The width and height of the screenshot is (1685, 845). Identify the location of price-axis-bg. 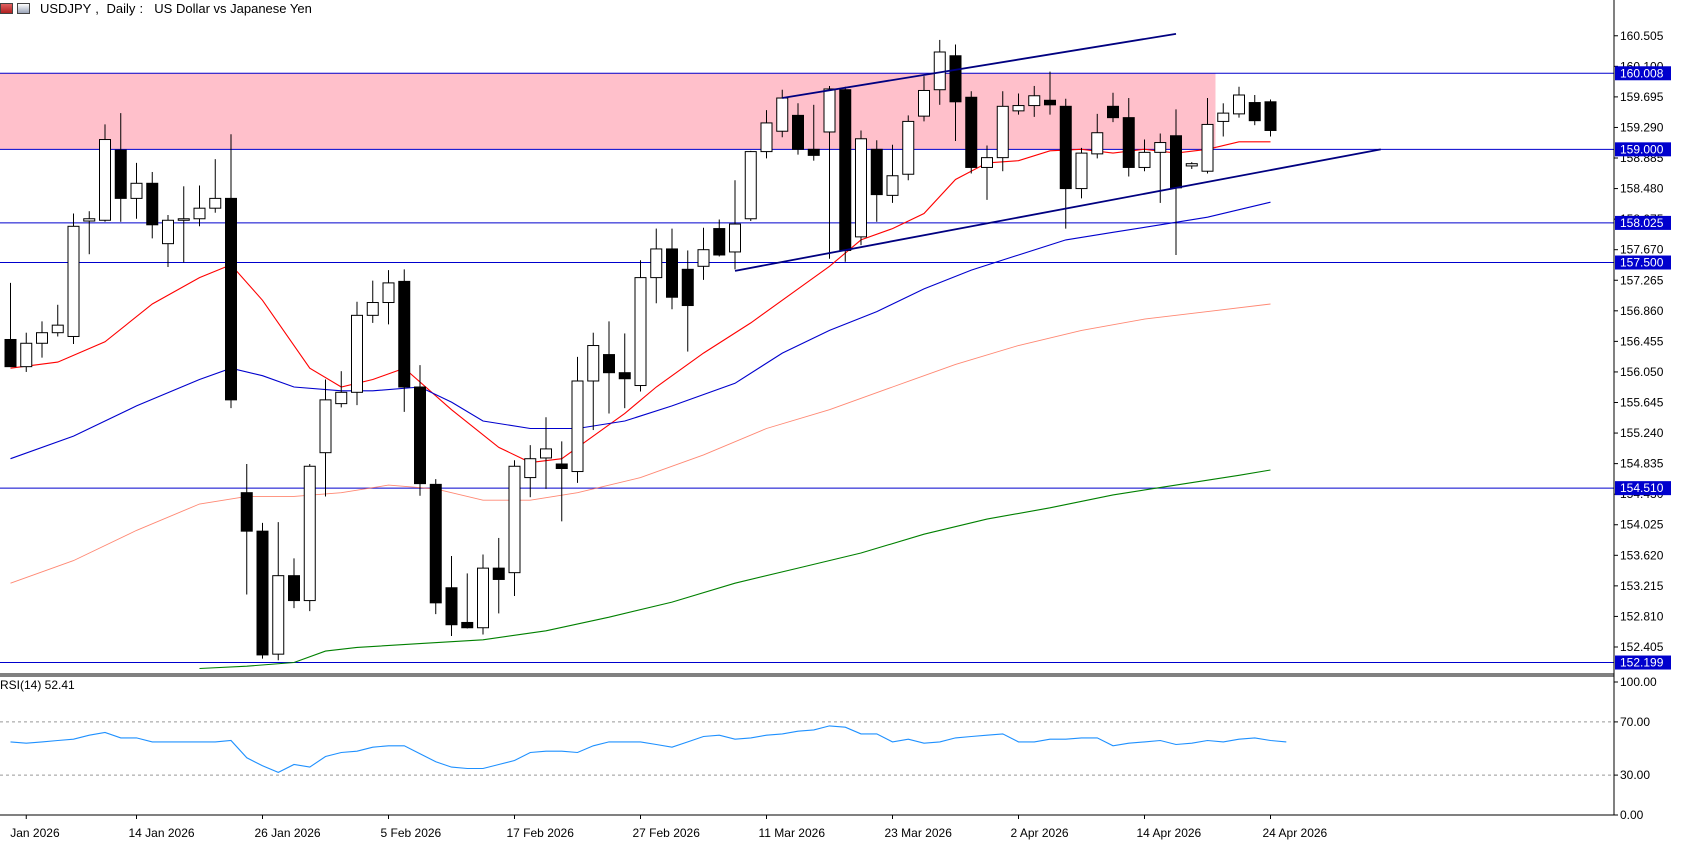
(1649, 422).